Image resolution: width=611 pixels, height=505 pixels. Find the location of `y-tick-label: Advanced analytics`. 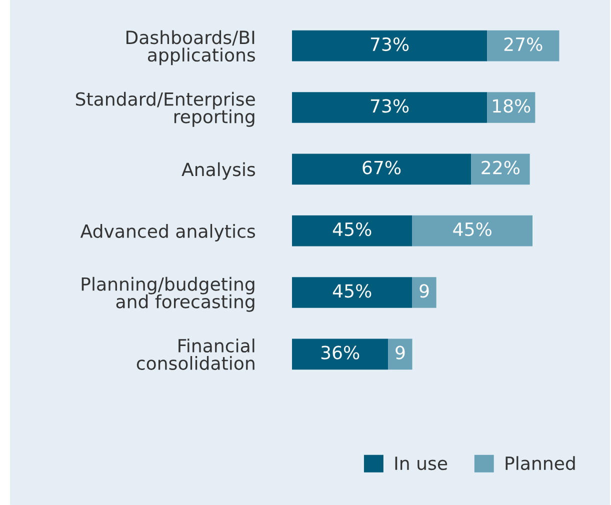

y-tick-label: Advanced analytics is located at coordinates (168, 233).